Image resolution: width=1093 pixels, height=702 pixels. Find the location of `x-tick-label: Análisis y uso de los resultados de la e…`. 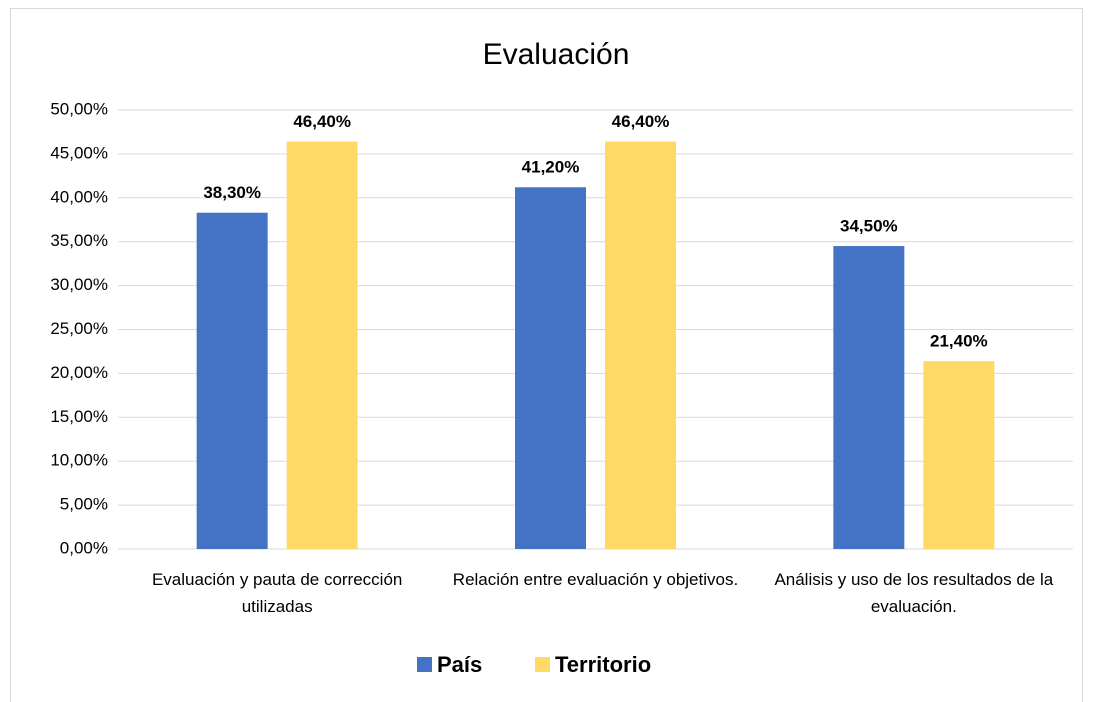

x-tick-label: Análisis y uso de los resultados de la e… is located at coordinates (914, 593).